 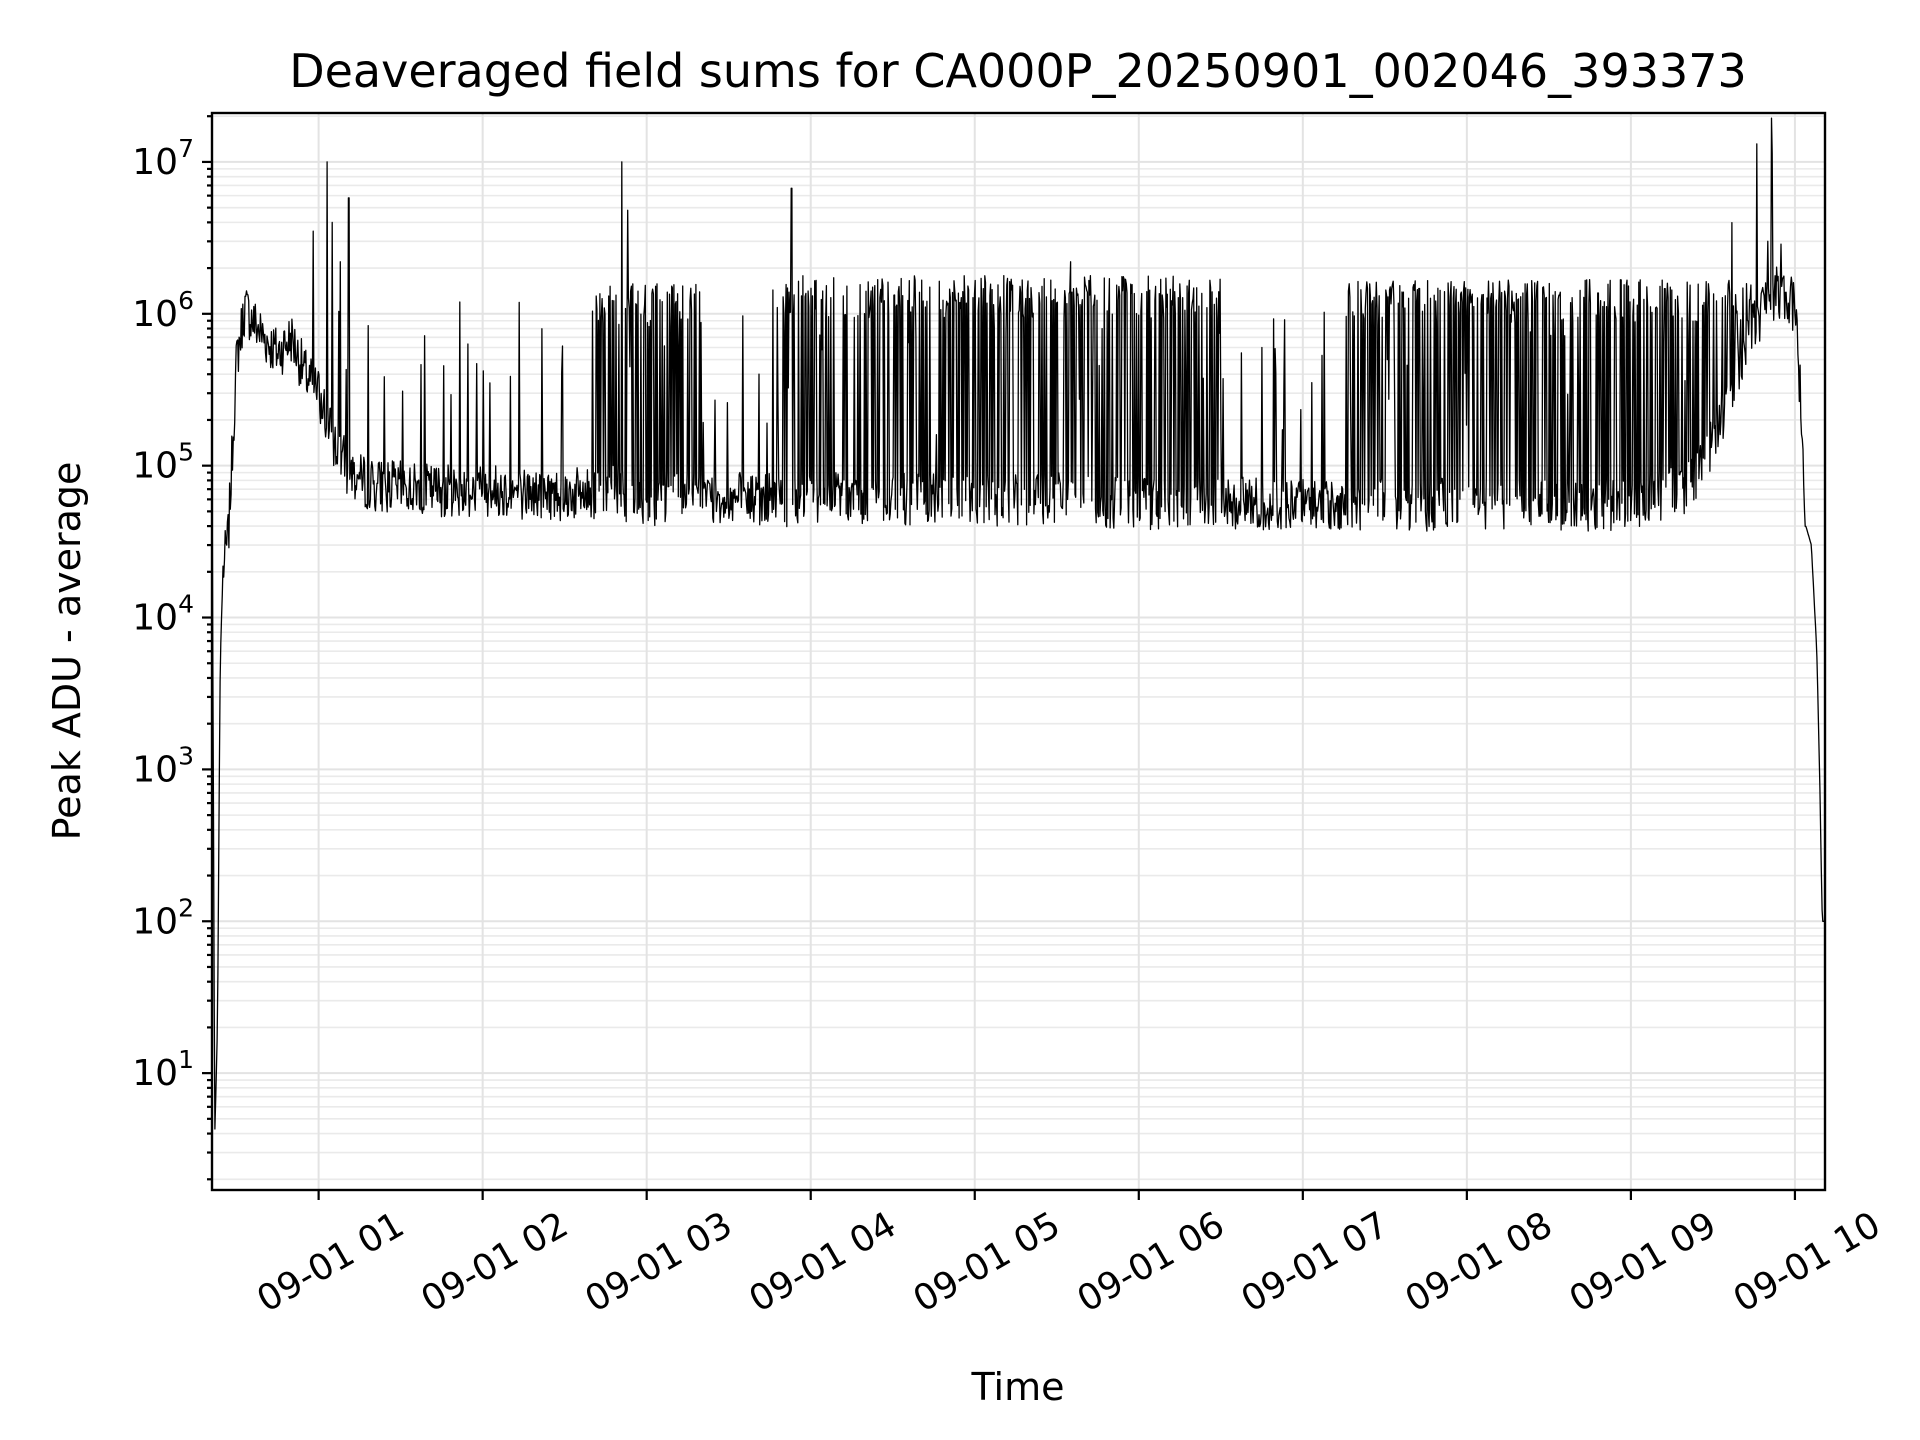 I want to click on y-tick-label: 10⁴, so click(x=163, y=614).